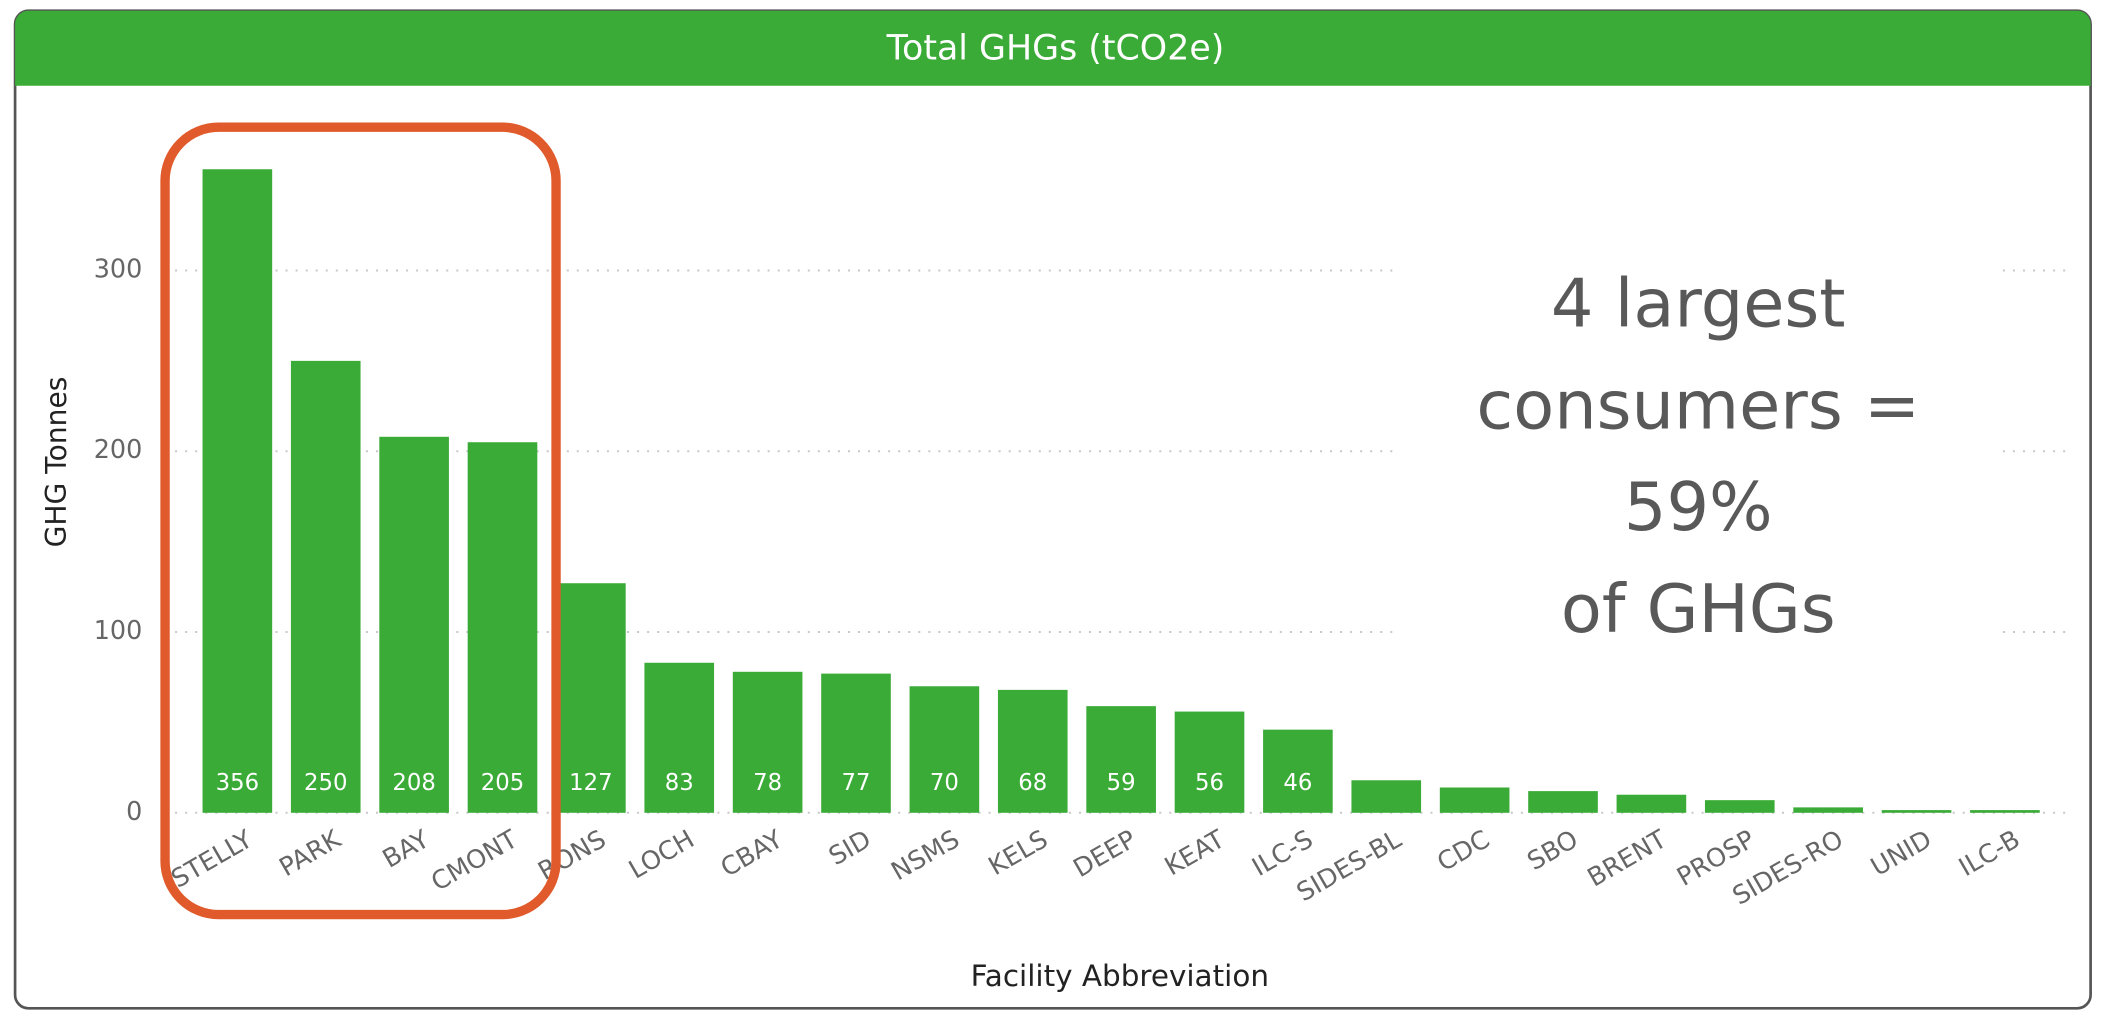  I want to click on header-bar, so click(1053, 48).